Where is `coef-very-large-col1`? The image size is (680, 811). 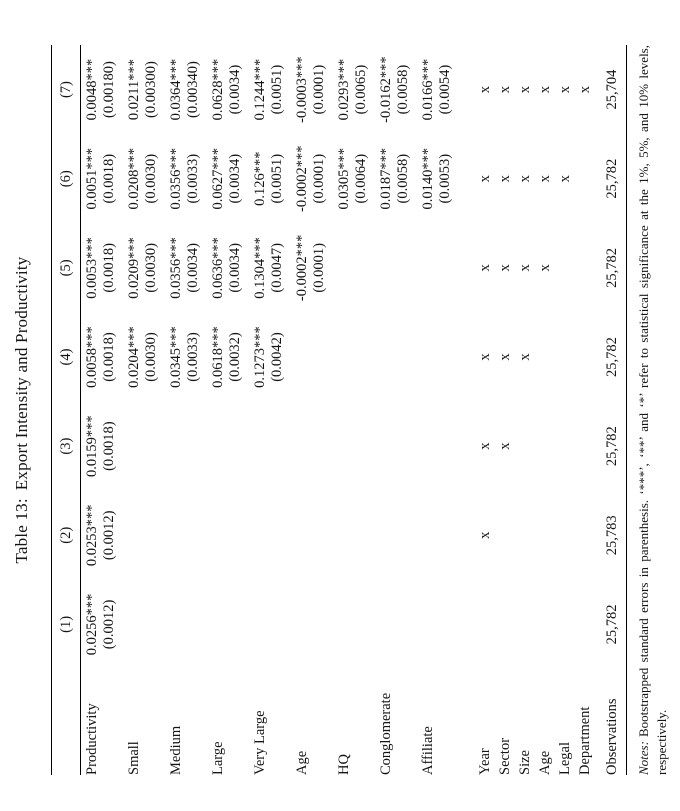
coef-very-large-col1 is located at coordinates (259, 624).